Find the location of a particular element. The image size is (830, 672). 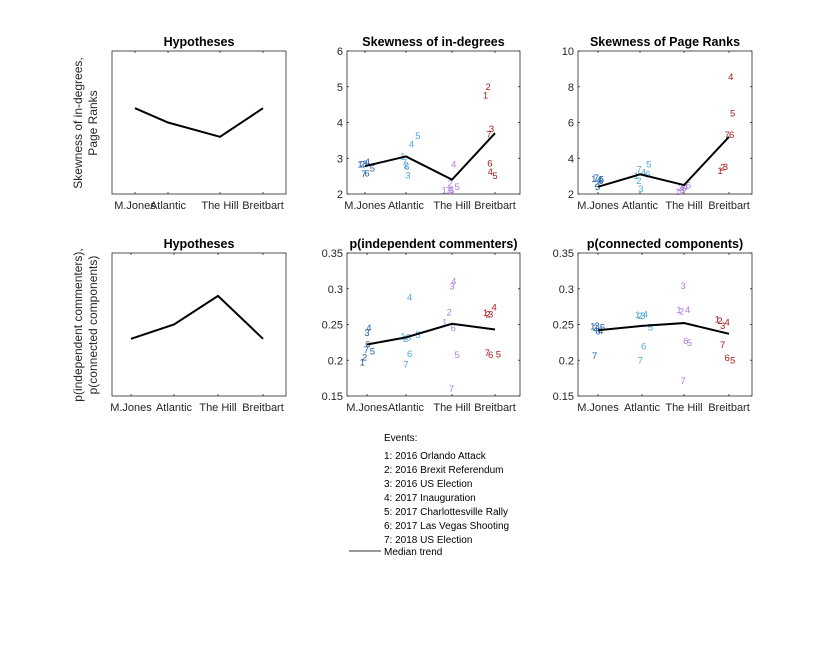

ylabel-top-line1: Skewness of in-degrees, is located at coordinates (78, 122).